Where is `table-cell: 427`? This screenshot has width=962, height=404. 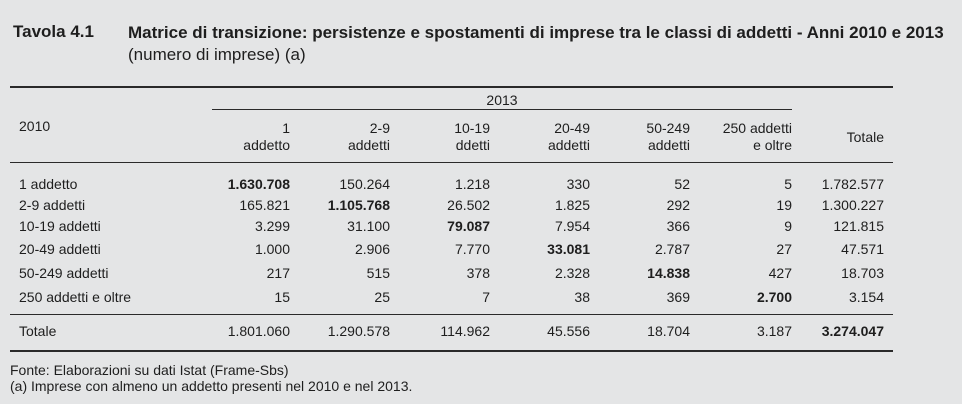
table-cell: 427 is located at coordinates (780, 273).